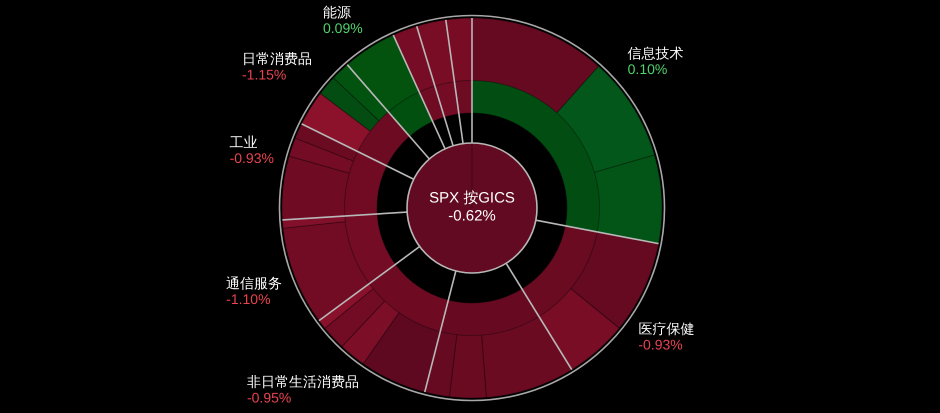 The width and height of the screenshot is (940, 413). What do you see at coordinates (472, 216) in the screenshot?
I see `text: -0.62%` at bounding box center [472, 216].